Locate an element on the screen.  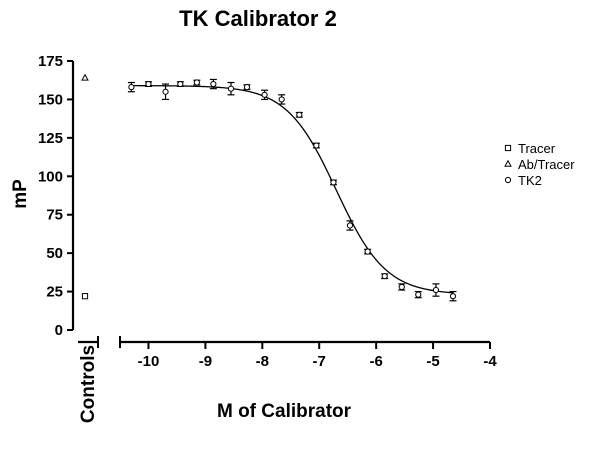
y-tick-label: 175 is located at coordinates (50, 61).